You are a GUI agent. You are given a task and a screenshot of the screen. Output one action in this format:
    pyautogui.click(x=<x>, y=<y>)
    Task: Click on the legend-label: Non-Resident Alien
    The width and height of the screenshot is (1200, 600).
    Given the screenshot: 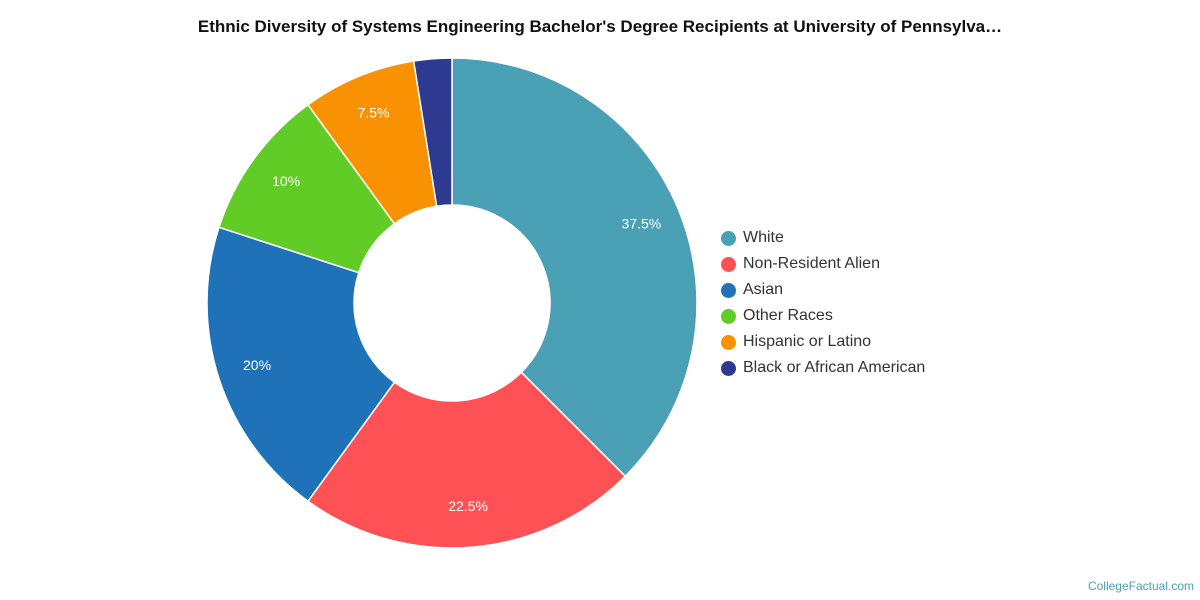 What is the action you would take?
    pyautogui.click(x=811, y=263)
    